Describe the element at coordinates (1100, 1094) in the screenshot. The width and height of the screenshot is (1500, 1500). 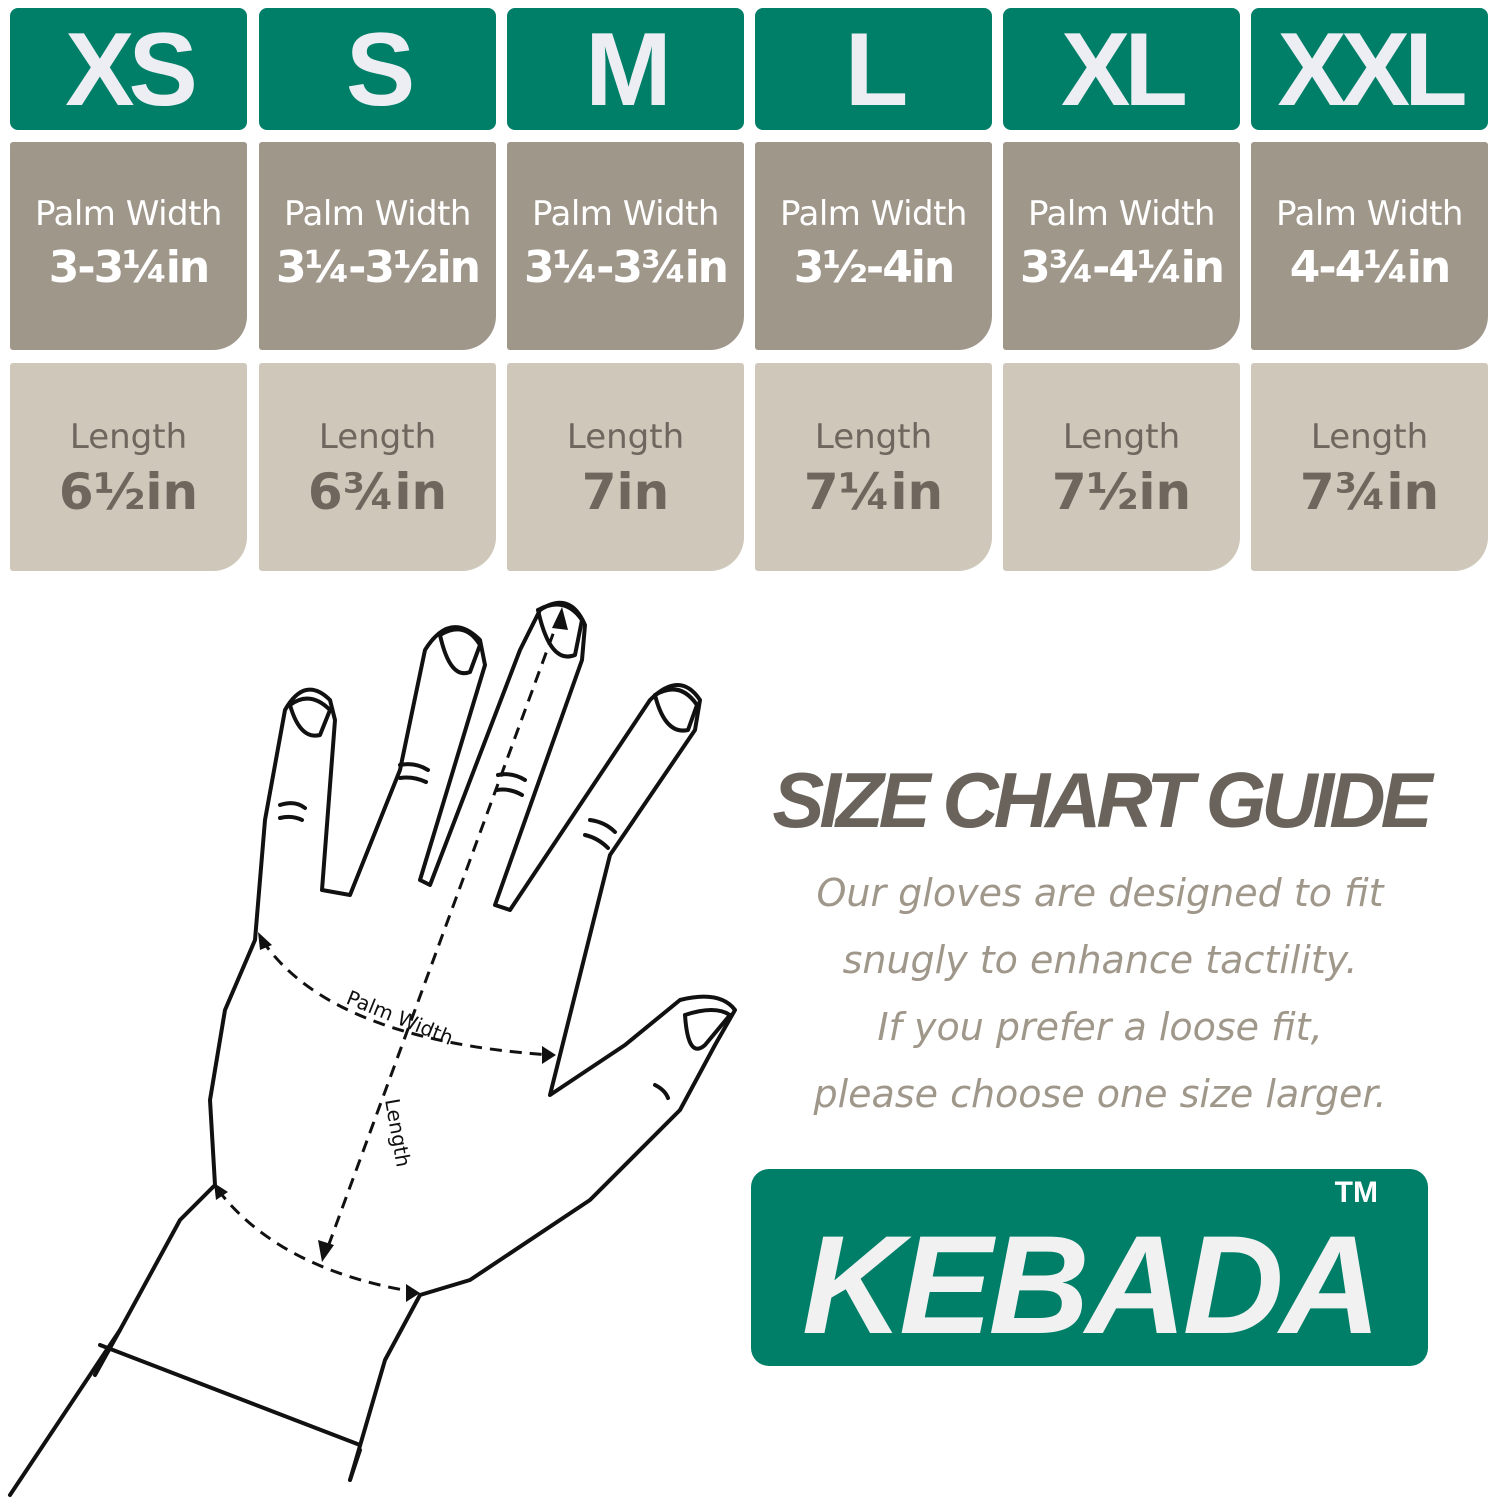
I see `guide-line: please choose one size larger.` at that location.